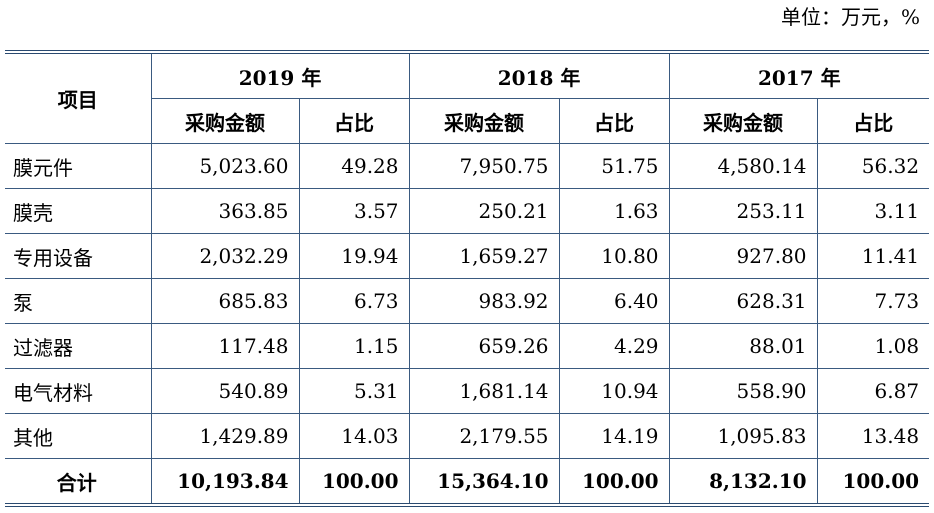 This screenshot has width=934, height=513. What do you see at coordinates (484, 346) in the screenshot?
I see `cell-amount-2018: 659.26` at bounding box center [484, 346].